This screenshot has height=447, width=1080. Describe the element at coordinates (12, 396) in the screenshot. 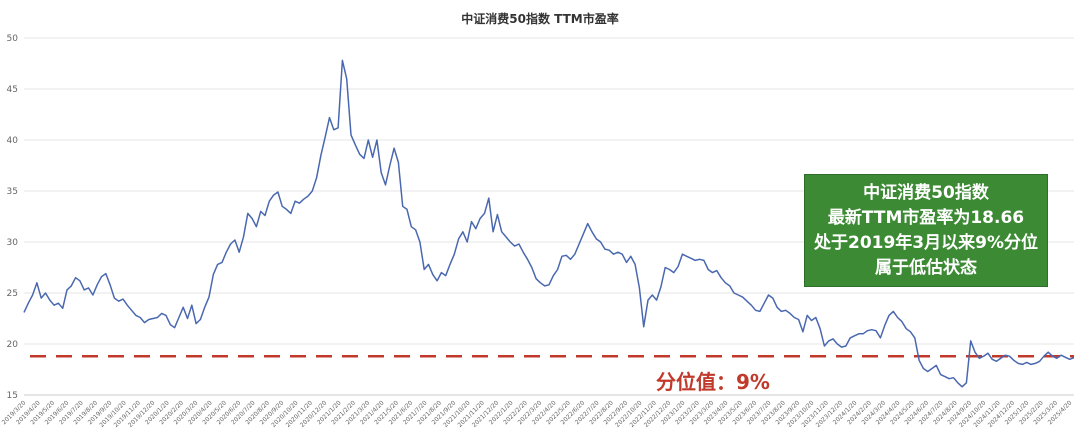

I see `y-tick-label: 15` at that location.